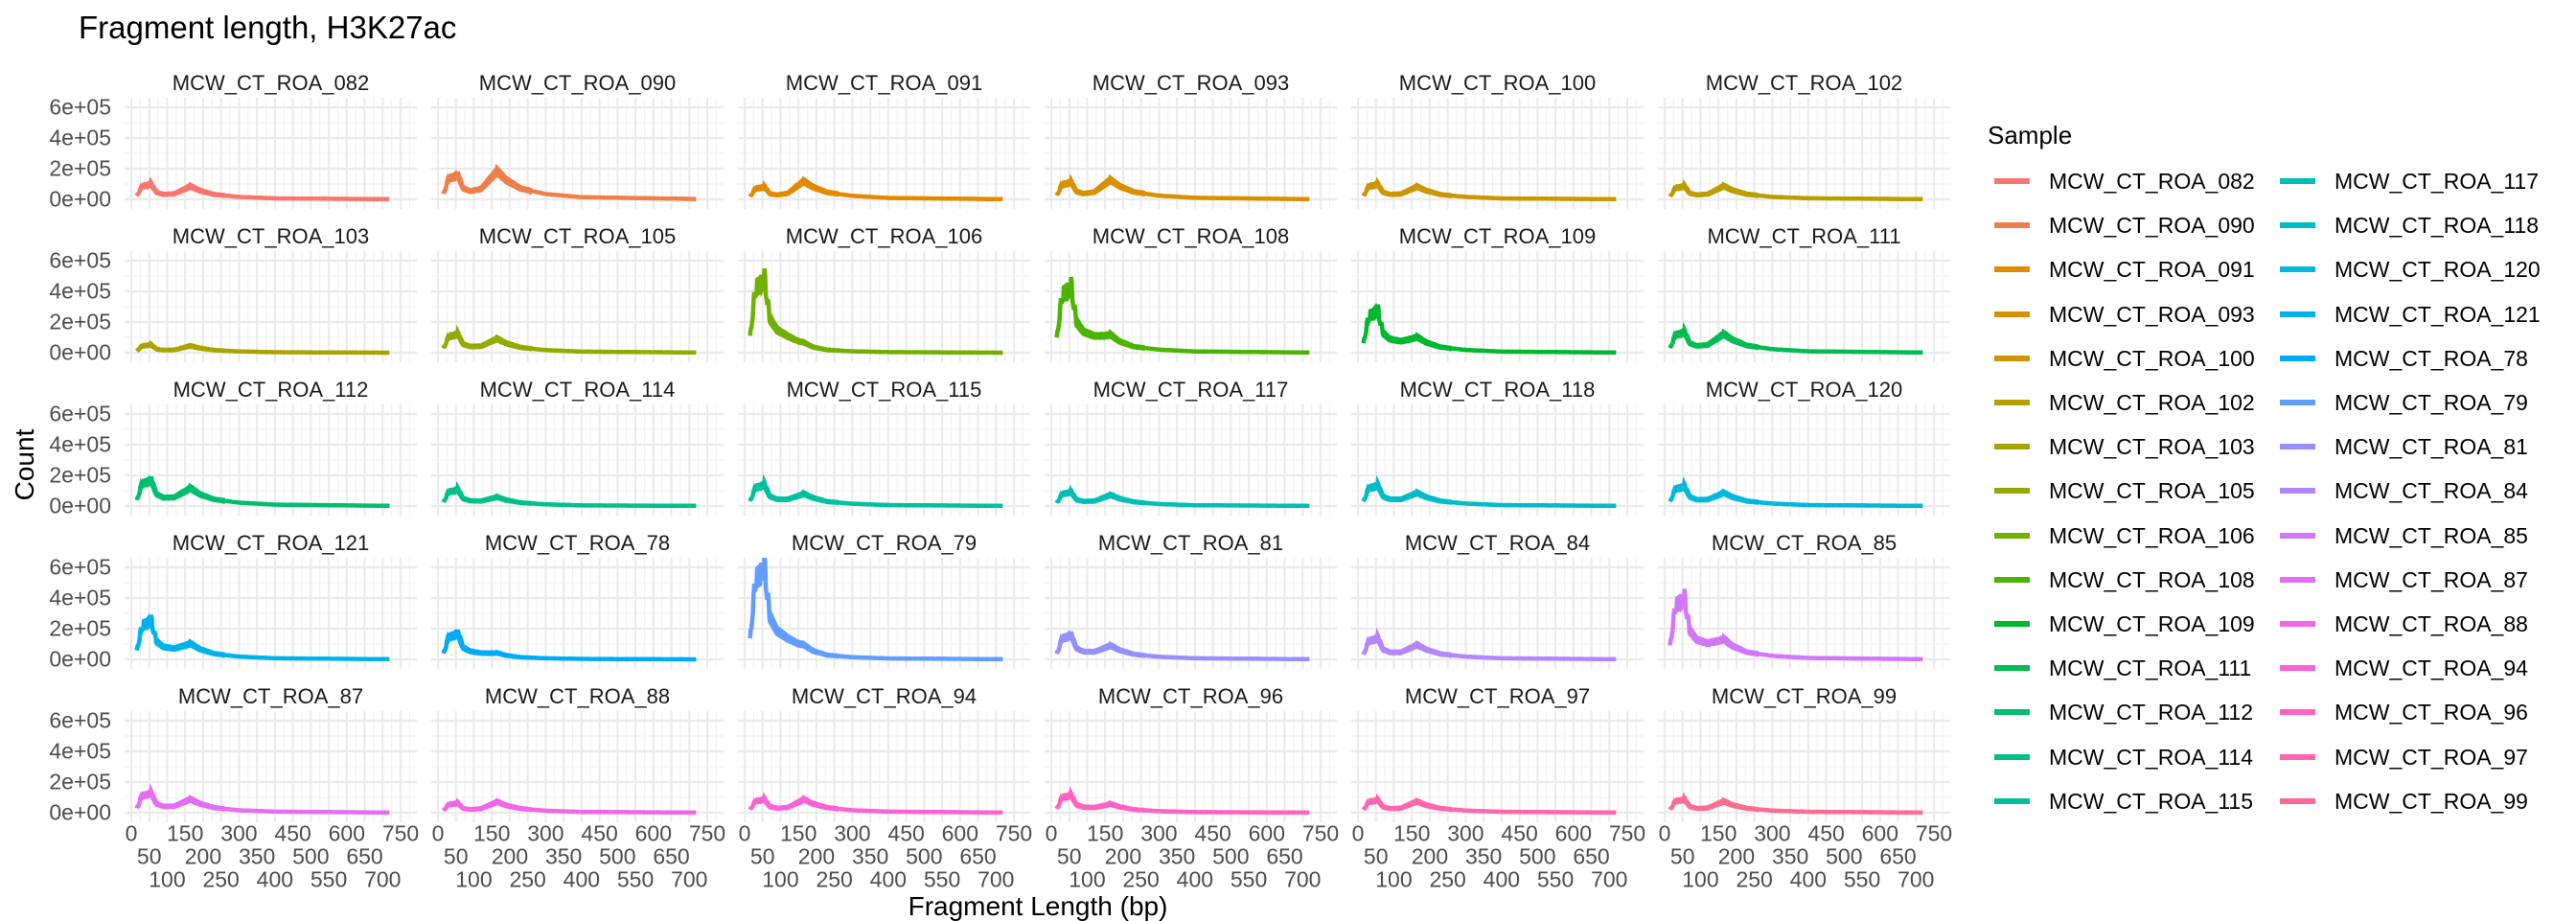 The image size is (2576, 921). What do you see at coordinates (1190, 696) in the screenshot?
I see `facet-strip-label: MCW_CT_ROA_96` at bounding box center [1190, 696].